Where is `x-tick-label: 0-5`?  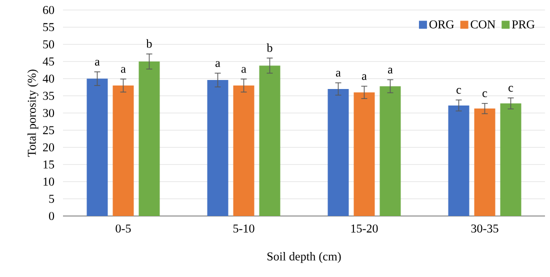
x-tick-label: 0-5 is located at coordinates (123, 228).